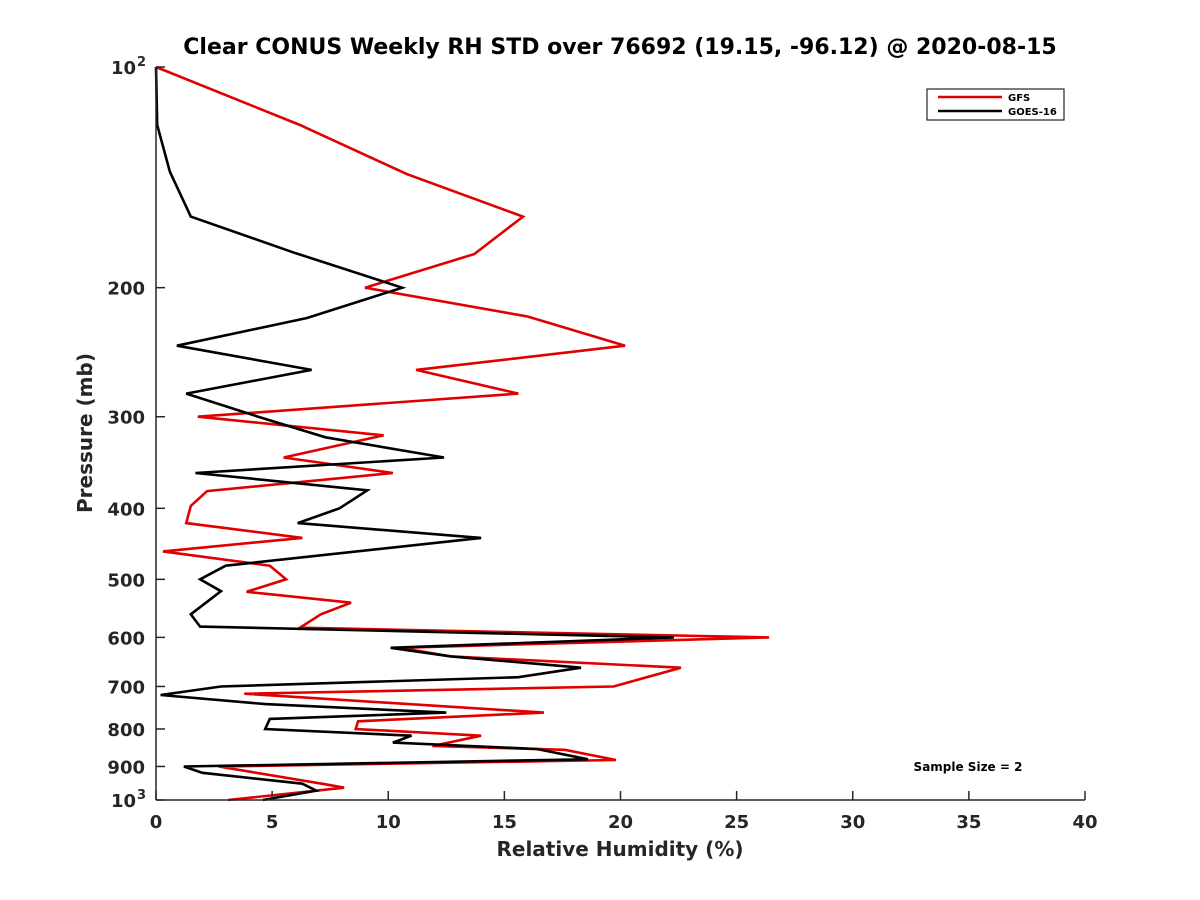  What do you see at coordinates (272, 822) in the screenshot?
I see `x-tick-label: 5` at bounding box center [272, 822].